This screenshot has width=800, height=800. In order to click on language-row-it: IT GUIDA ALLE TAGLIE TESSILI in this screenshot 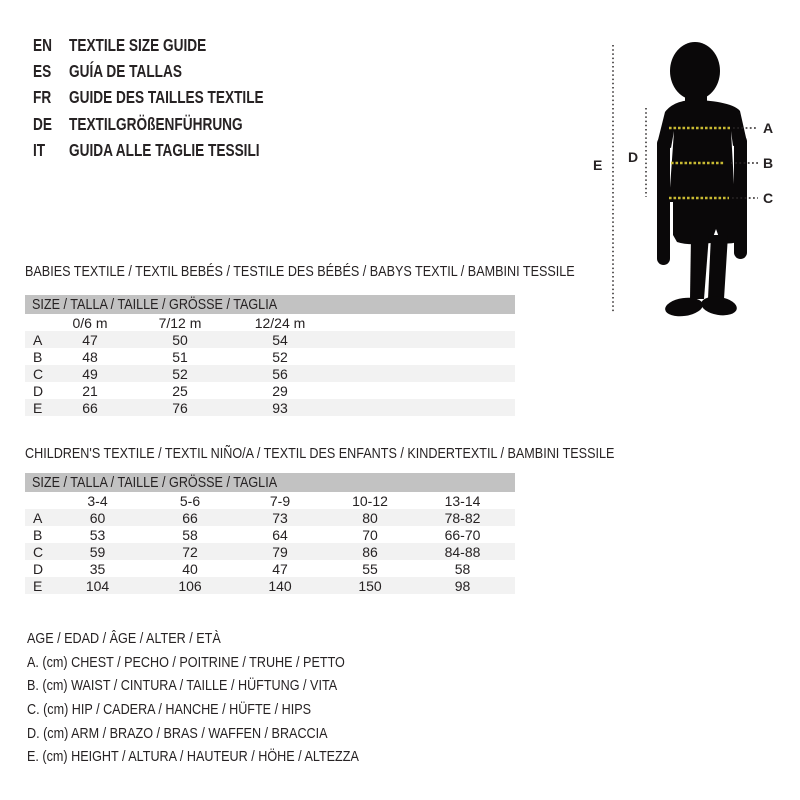, I will do `click(176, 150)`.